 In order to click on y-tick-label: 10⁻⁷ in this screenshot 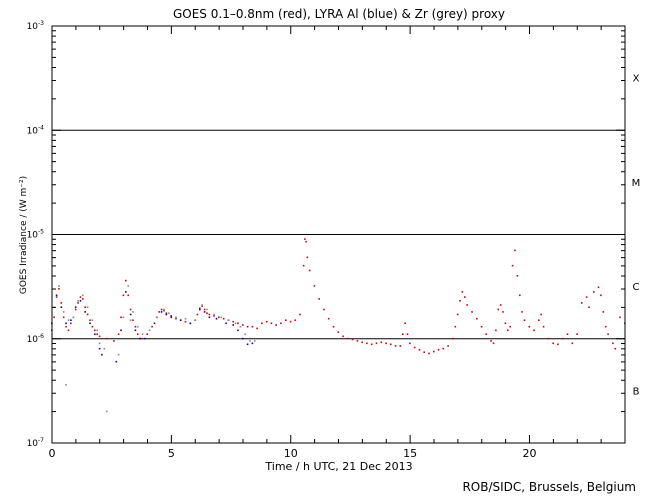, I will do `click(36, 443)`.